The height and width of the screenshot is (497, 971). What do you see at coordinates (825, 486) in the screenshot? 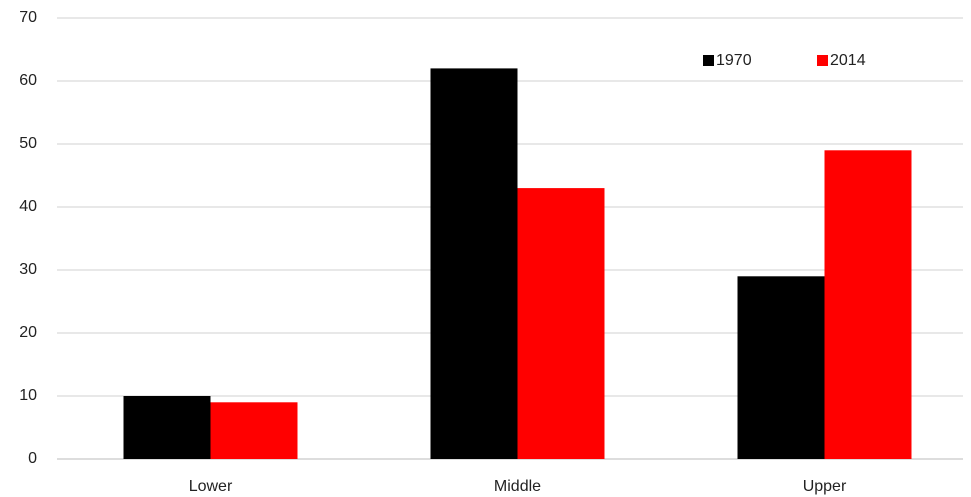
I see `x-tick-label: Upper` at bounding box center [825, 486].